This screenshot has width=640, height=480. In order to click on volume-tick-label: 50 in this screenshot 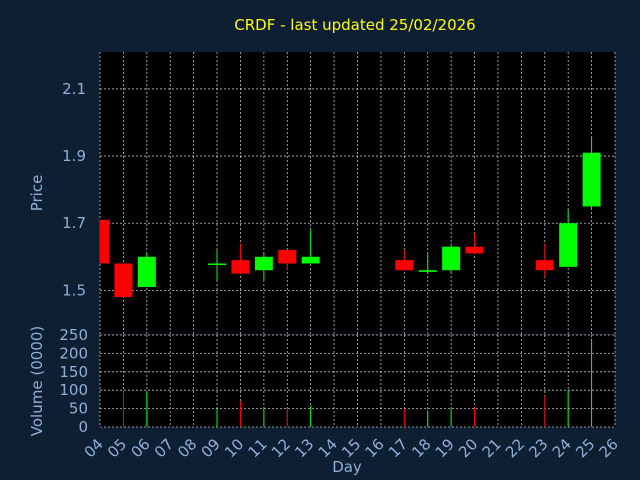, I will do `click(78, 409)`.